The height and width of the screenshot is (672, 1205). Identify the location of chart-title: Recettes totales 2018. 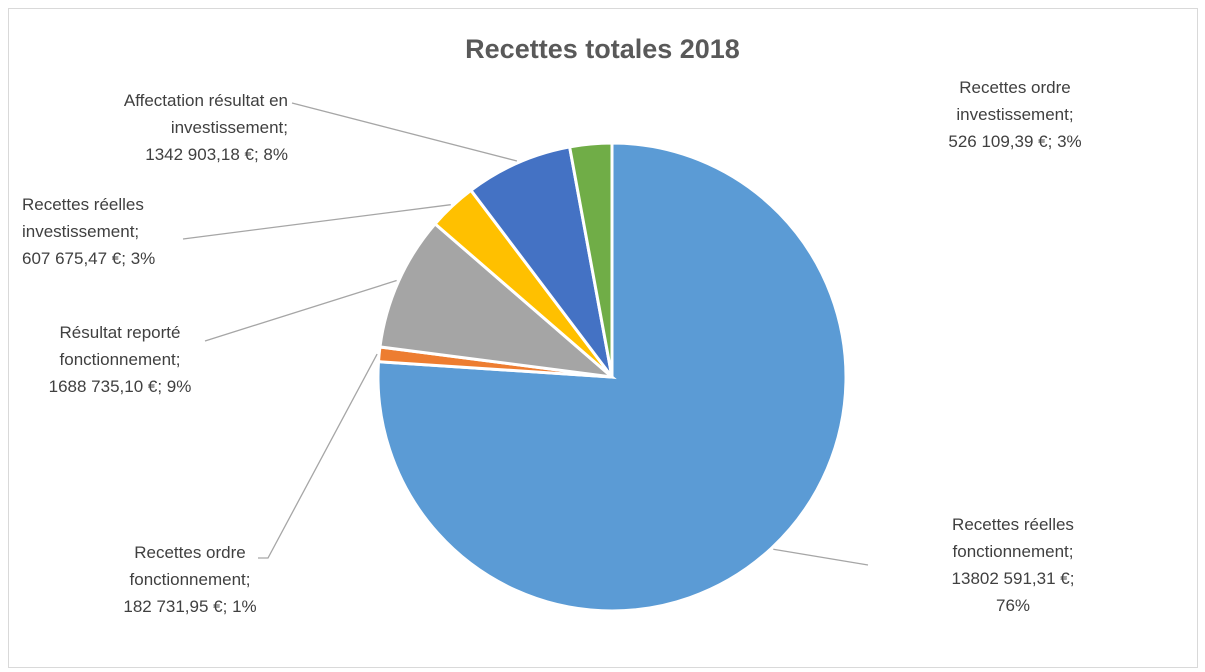
(602, 49).